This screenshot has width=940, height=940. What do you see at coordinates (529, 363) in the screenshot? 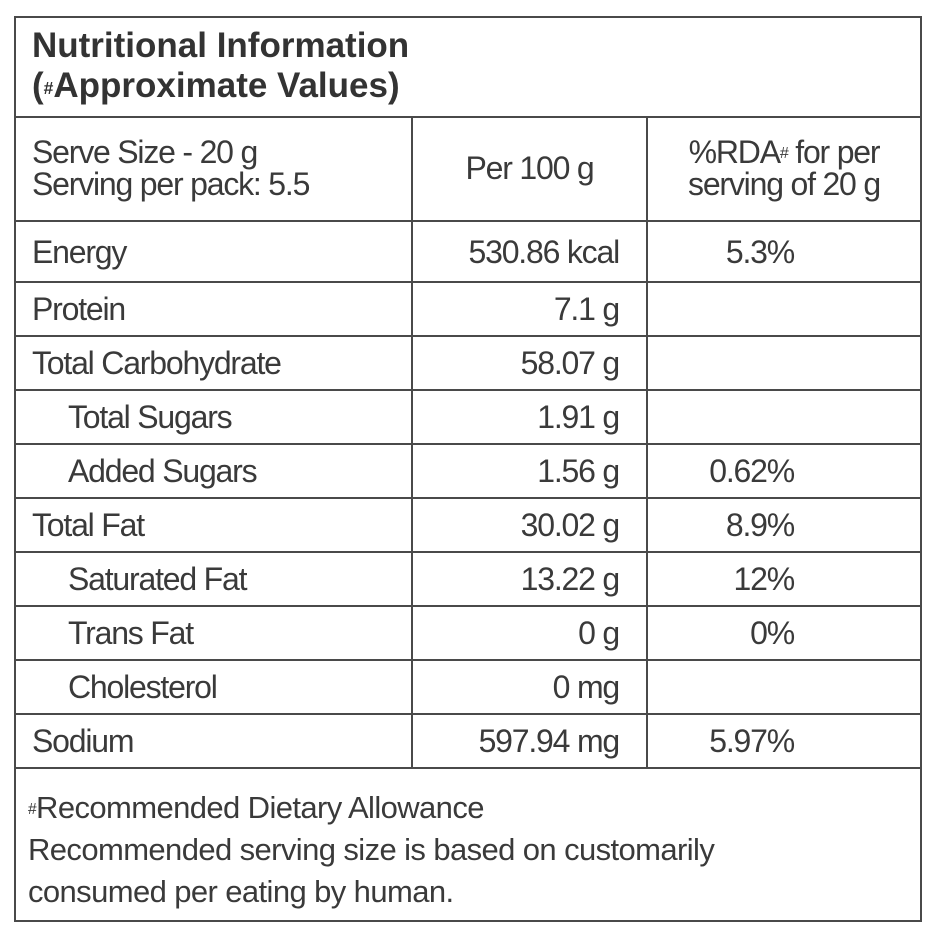
I see `per100-value: 58.07 g` at bounding box center [529, 363].